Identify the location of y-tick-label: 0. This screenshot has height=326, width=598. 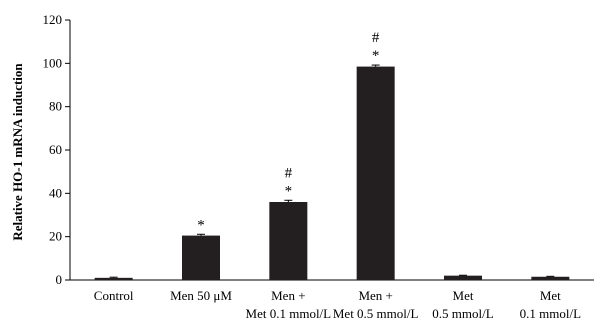
(59, 279).